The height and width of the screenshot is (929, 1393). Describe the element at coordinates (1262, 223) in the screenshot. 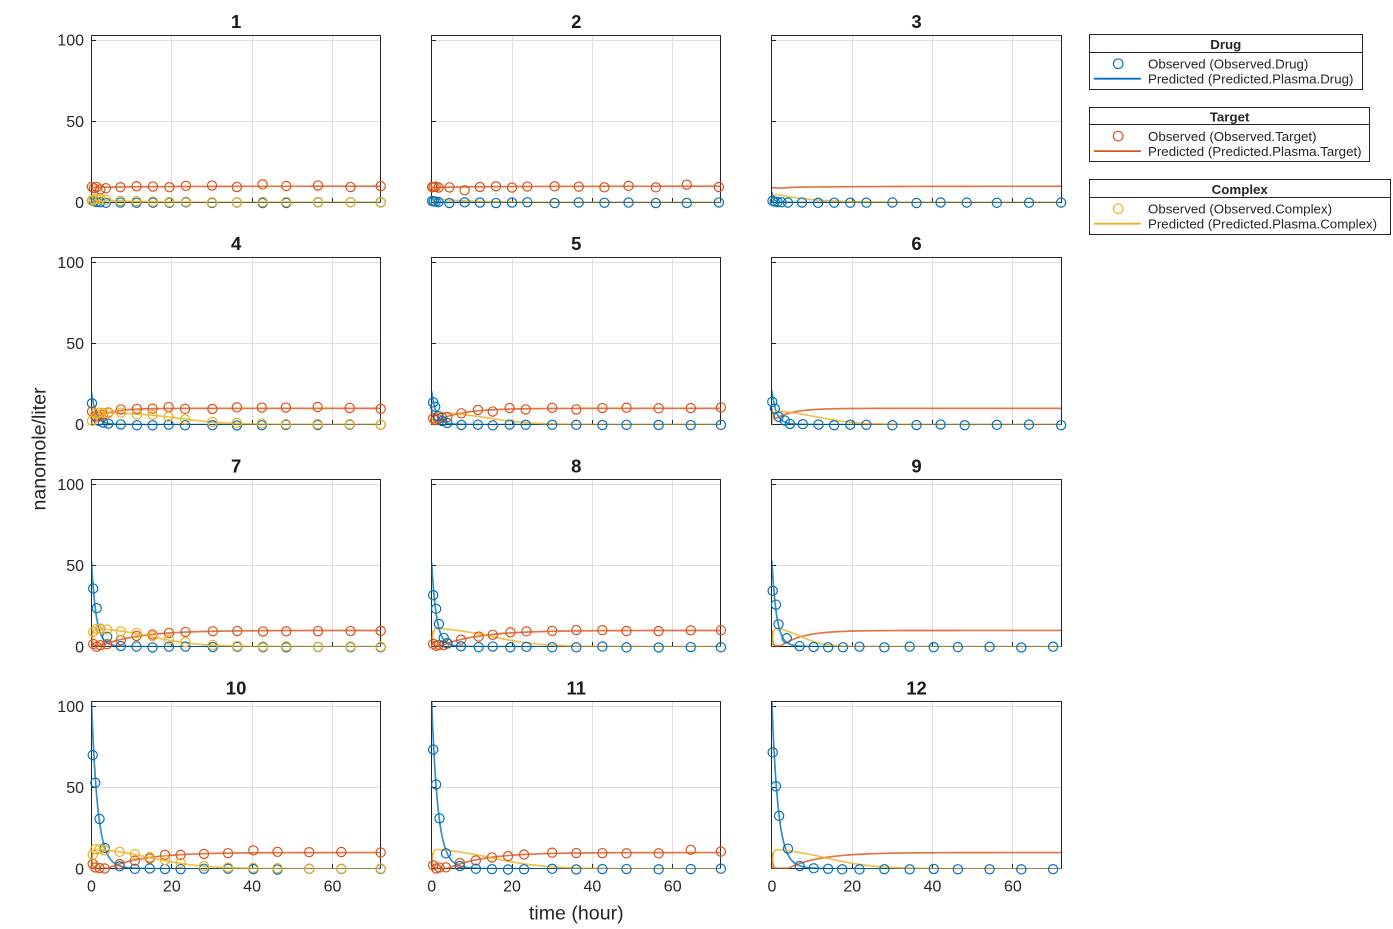

I see `svg-text:Predicted (Predicted.Plasma.Co: Predicted (Predicted.Plasma.Complex)` at that location.